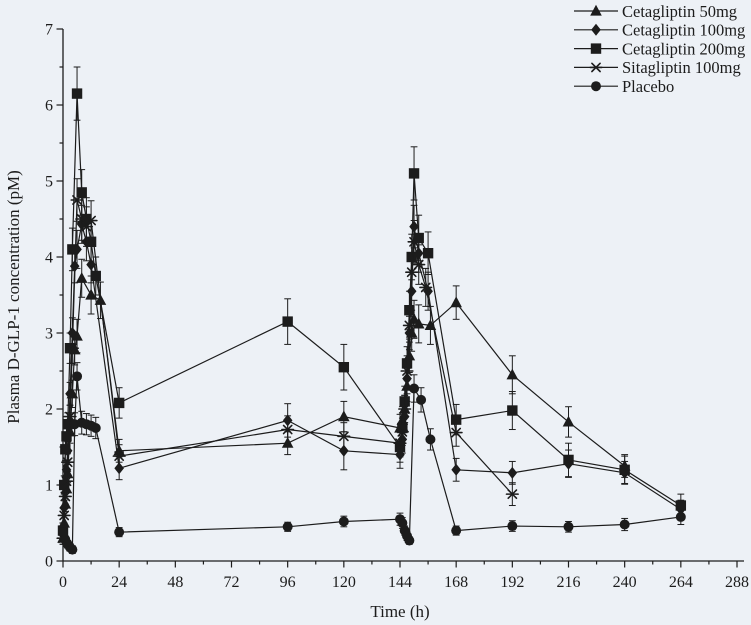  Describe the element at coordinates (49, 486) in the screenshot. I see `y-tick-label: 1` at that location.